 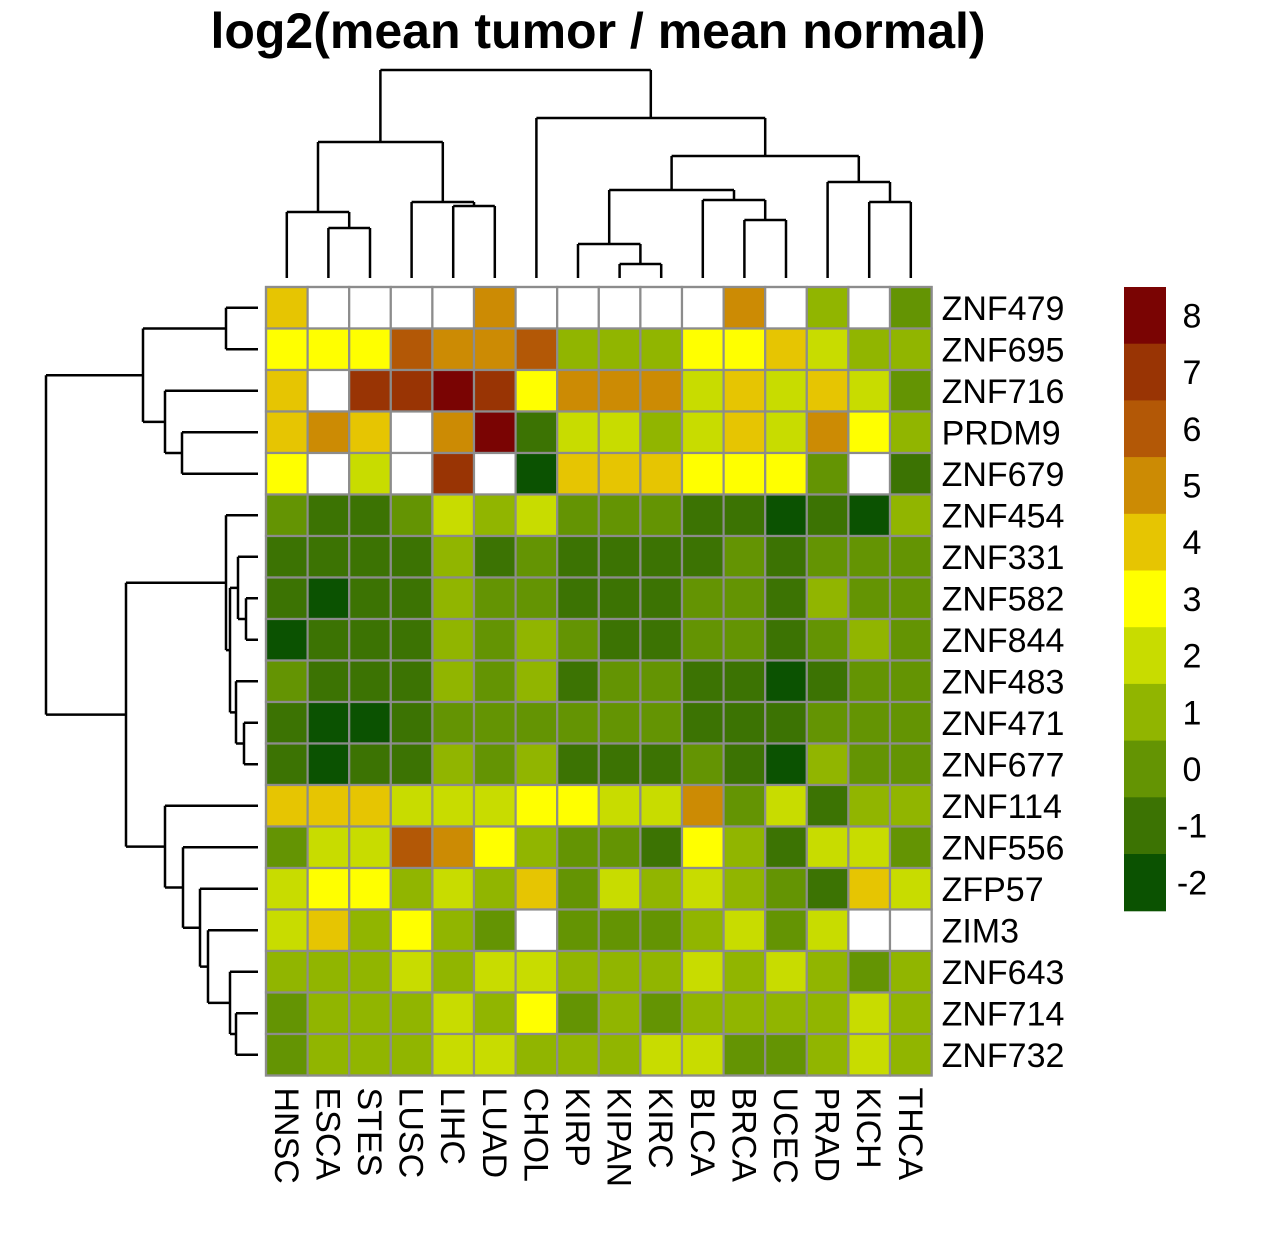 I want to click on column-label: CHOL, so click(x=535, y=1135).